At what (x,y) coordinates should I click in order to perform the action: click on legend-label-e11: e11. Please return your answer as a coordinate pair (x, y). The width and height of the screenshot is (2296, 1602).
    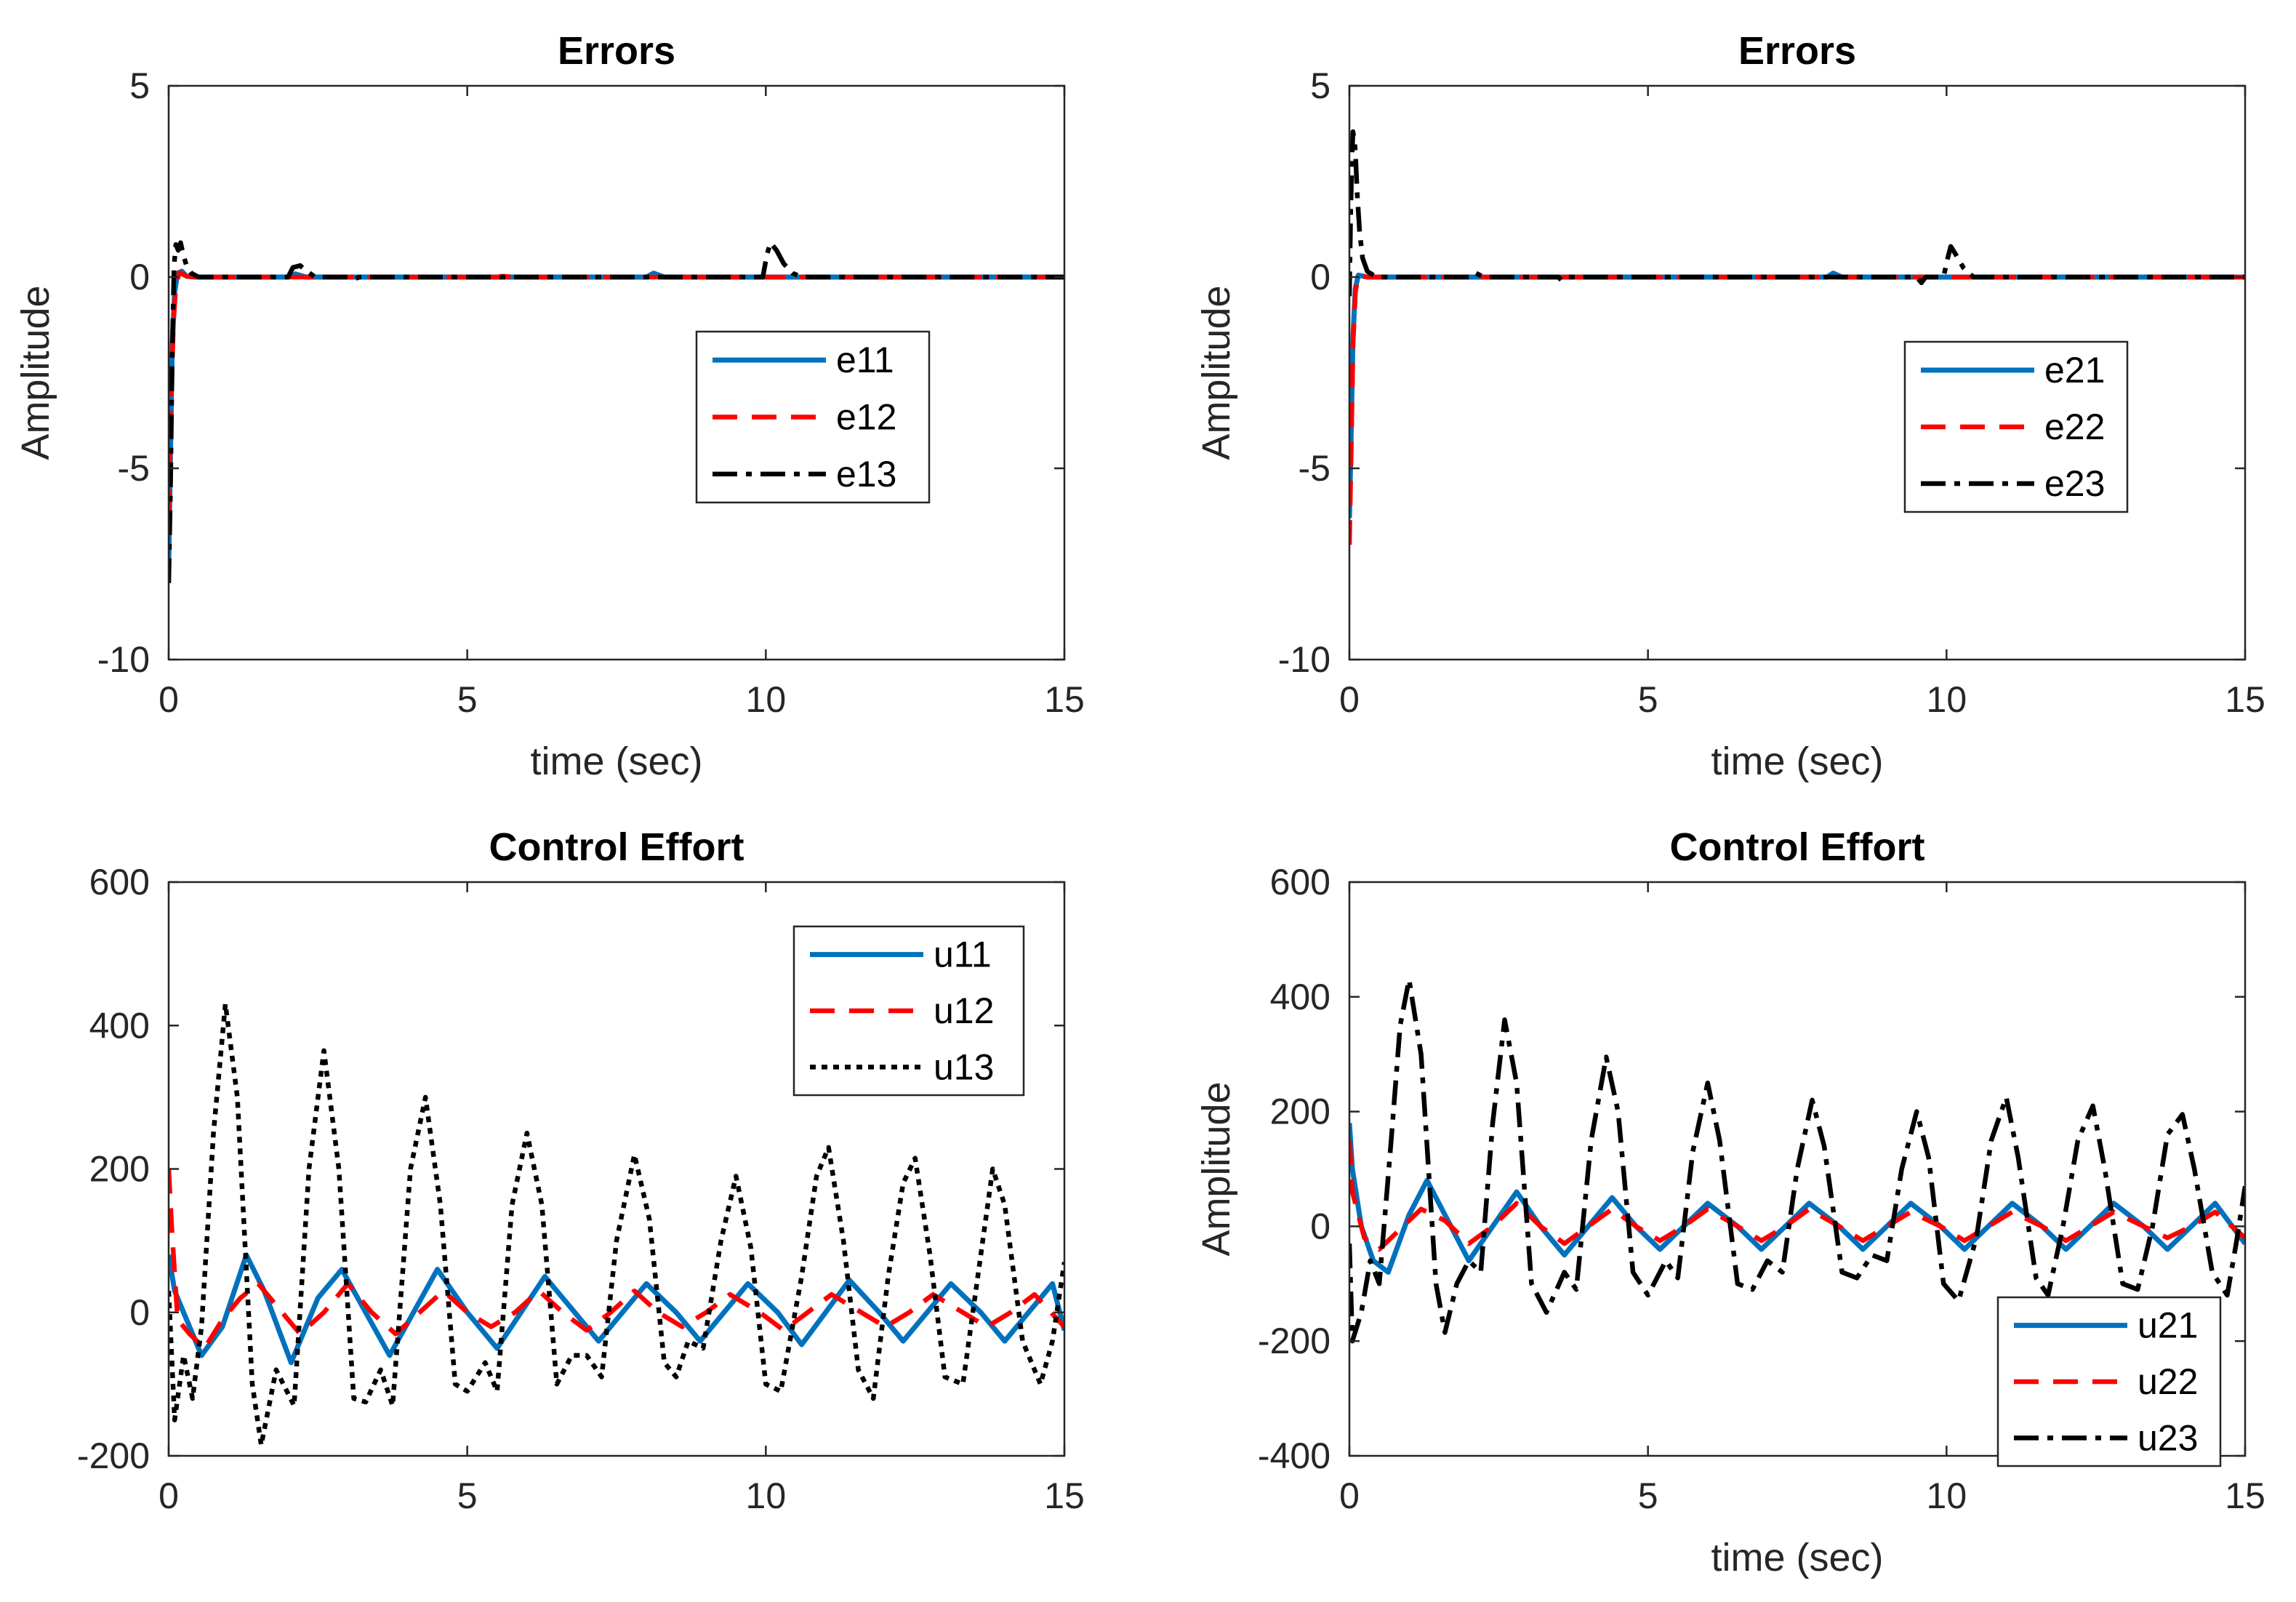
    Looking at the image, I should click on (865, 360).